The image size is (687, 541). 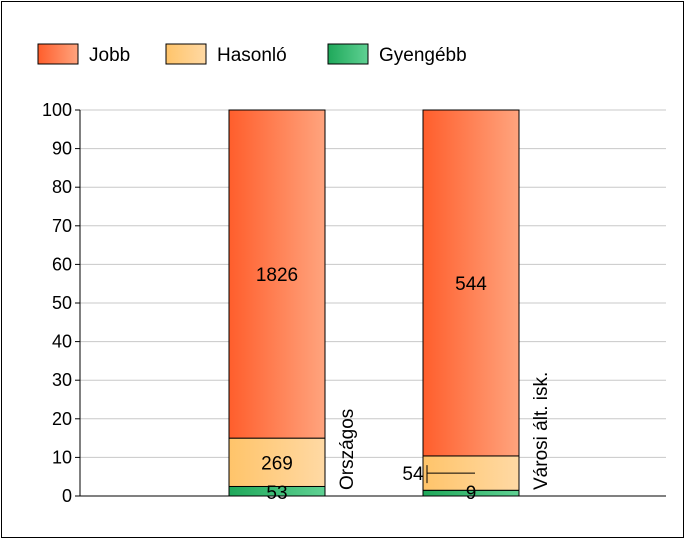 I want to click on y-tick-label: 30, so click(x=62, y=380).